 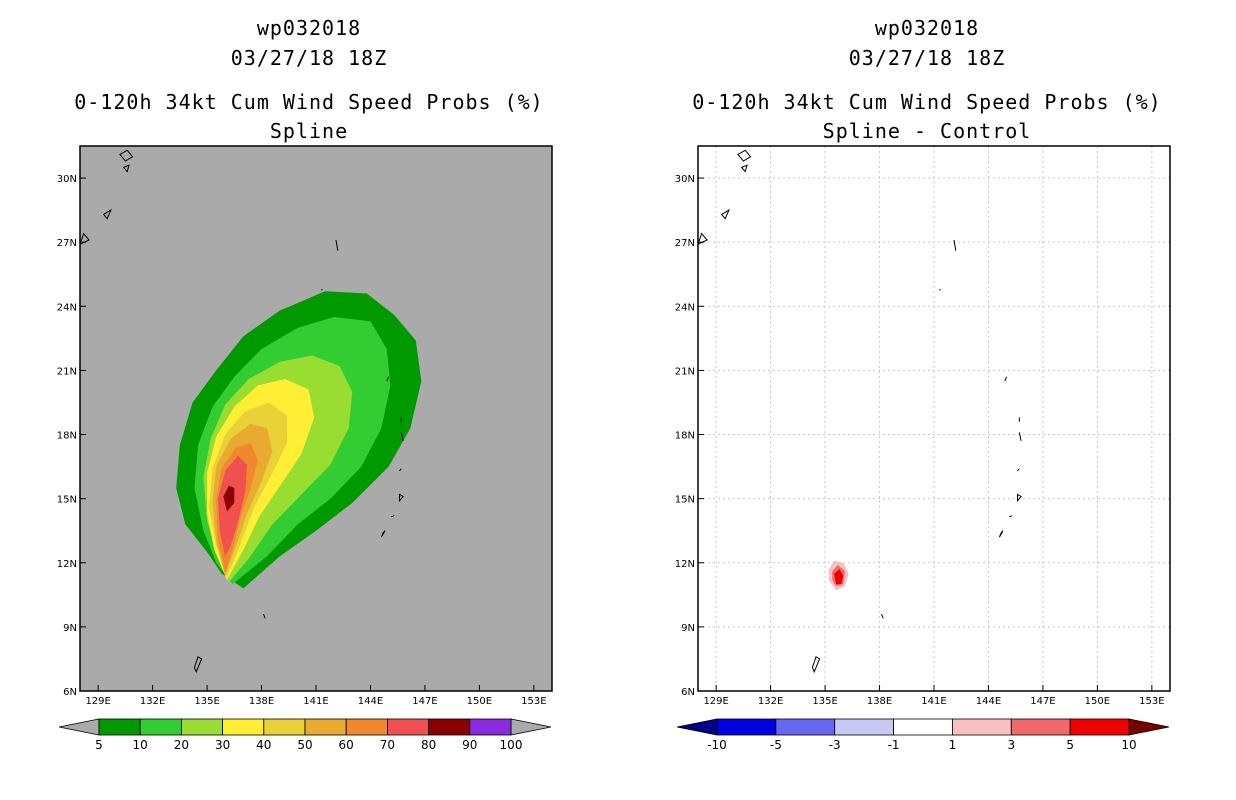 What do you see at coordinates (263, 745) in the screenshot?
I see `colorbar-label: 40` at bounding box center [263, 745].